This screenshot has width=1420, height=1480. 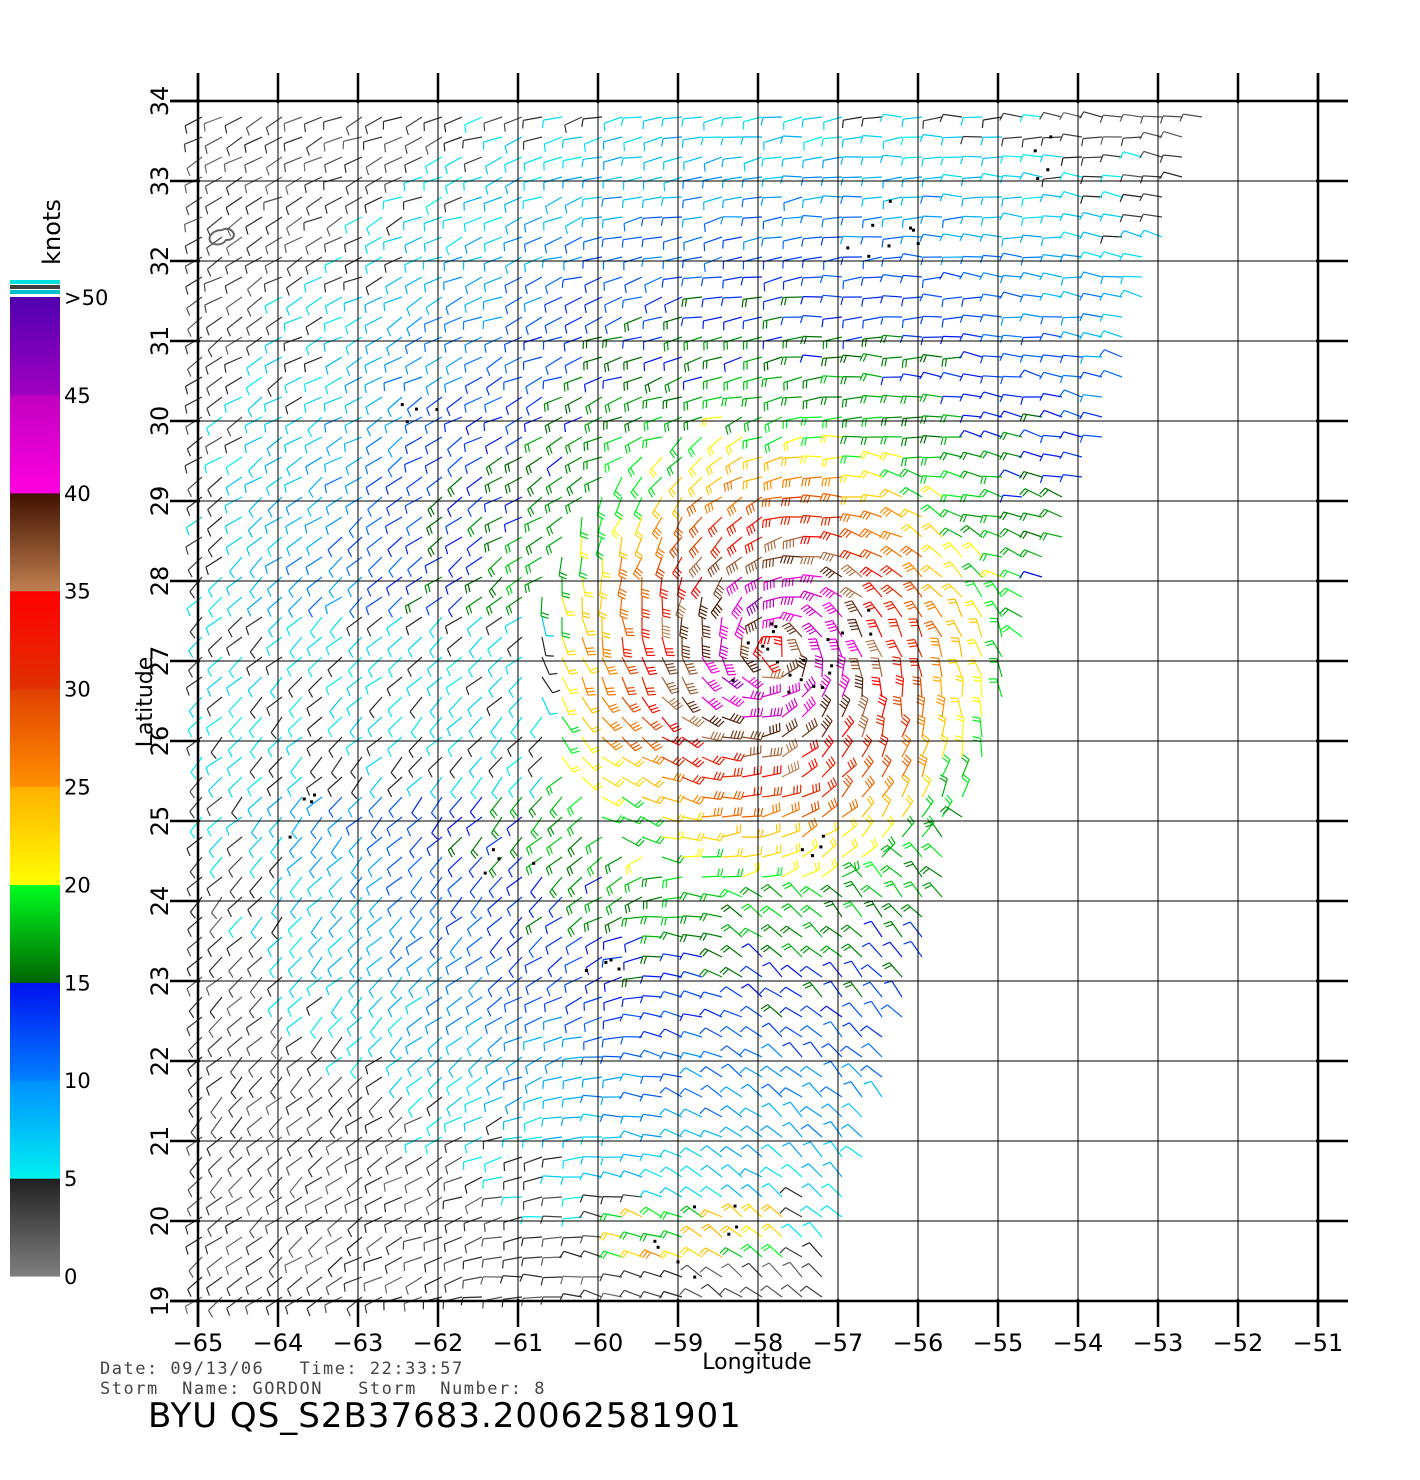 What do you see at coordinates (70, 1277) in the screenshot?
I see `colorbar-tick-label: 0` at bounding box center [70, 1277].